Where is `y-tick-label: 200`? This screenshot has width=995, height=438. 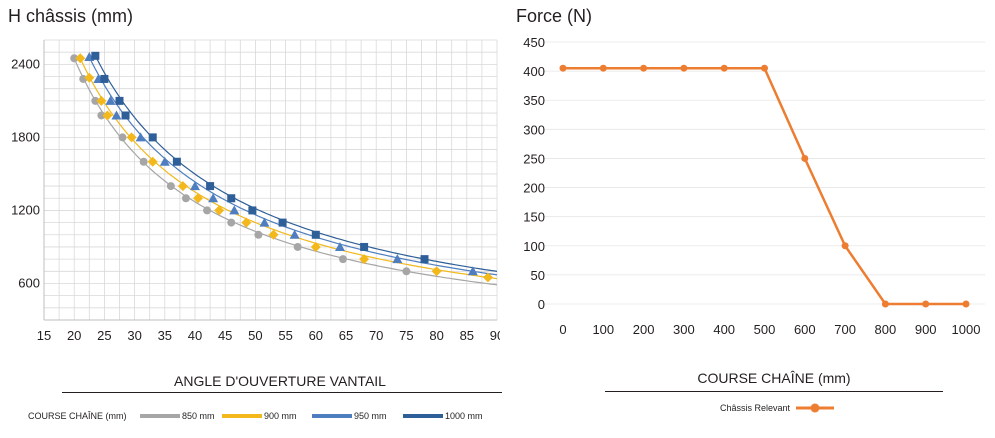 y-tick-label: 200 is located at coordinates (534, 188).